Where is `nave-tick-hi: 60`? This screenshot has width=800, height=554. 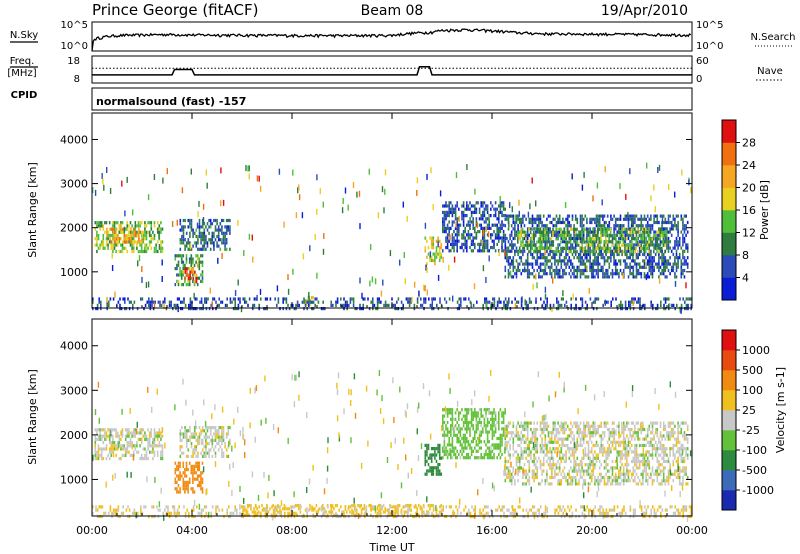
nave-tick-hi: 60 is located at coordinates (702, 61).